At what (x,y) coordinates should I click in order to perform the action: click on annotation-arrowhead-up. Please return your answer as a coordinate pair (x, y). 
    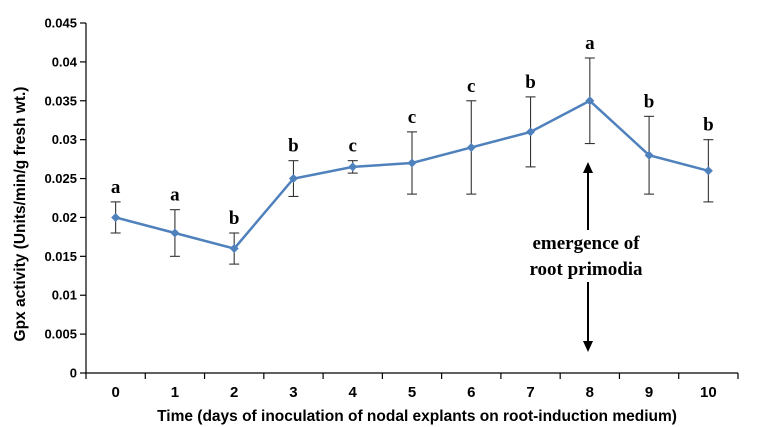
    Looking at the image, I should click on (588, 167).